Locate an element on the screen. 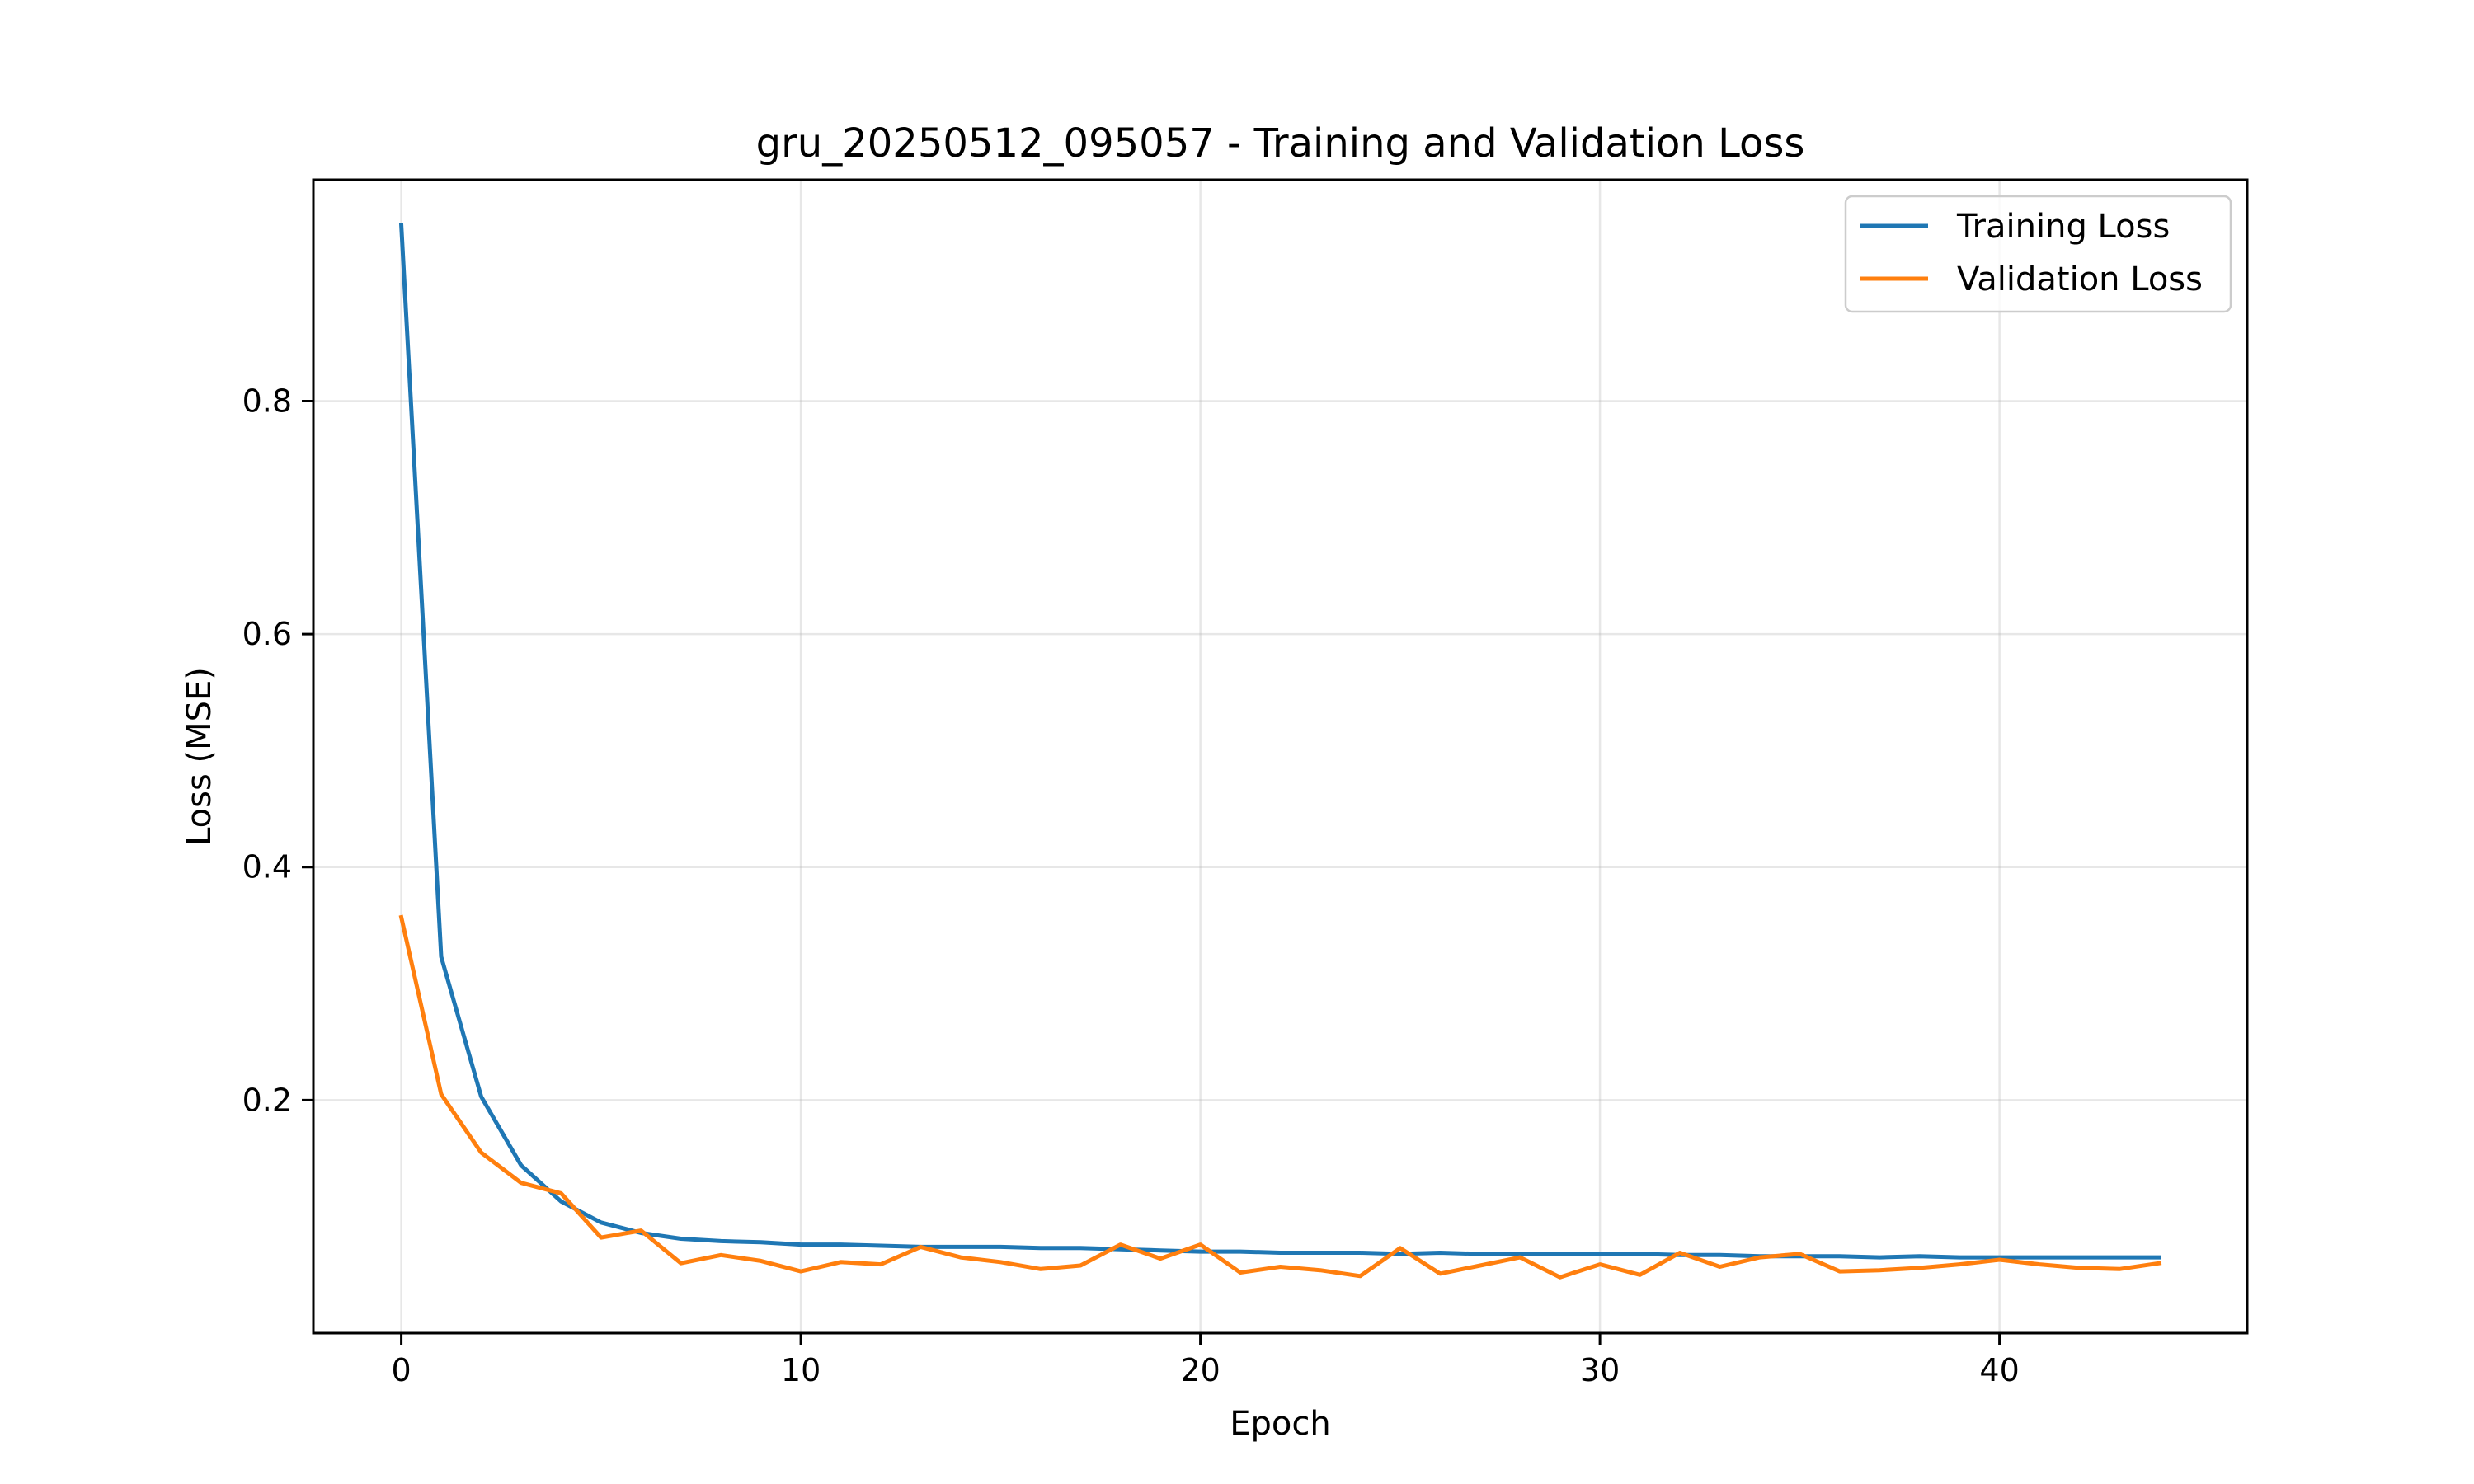 The width and height of the screenshot is (2474, 1484). y-tick-label: 0.2 is located at coordinates (267, 1100).